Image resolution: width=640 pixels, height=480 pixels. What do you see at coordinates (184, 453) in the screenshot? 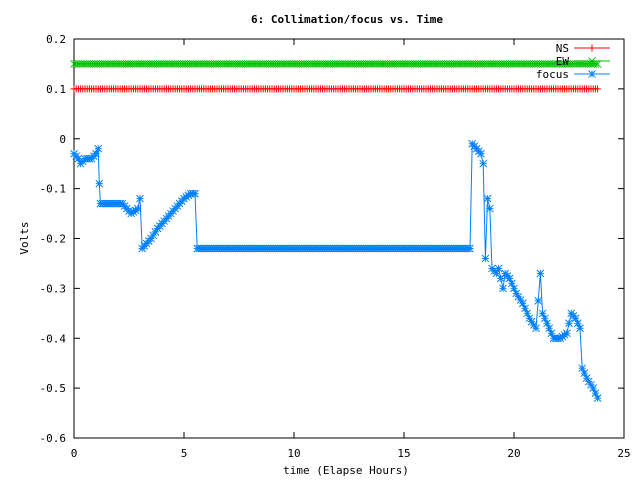
I see `x-tick-label: 5` at bounding box center [184, 453].